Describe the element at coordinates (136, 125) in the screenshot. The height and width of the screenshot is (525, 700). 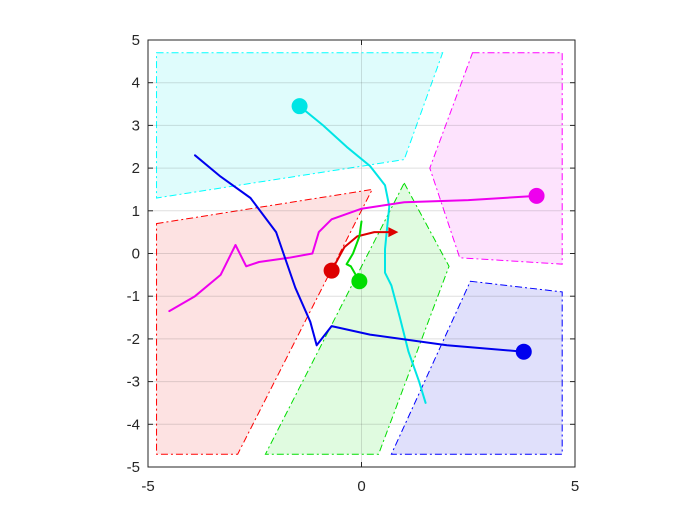
I see `y-tick-label-2: 3` at that location.